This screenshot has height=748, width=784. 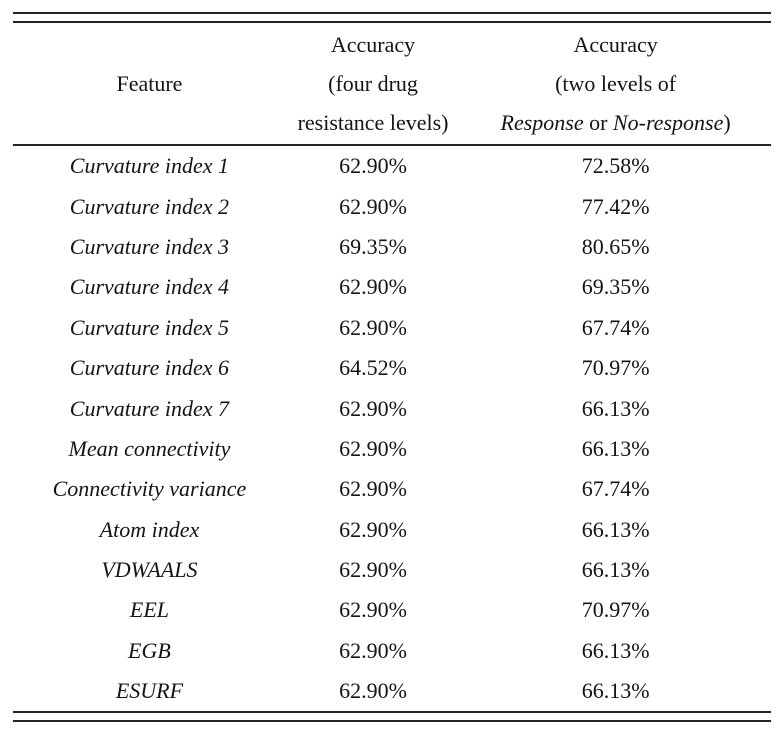 What do you see at coordinates (373, 44) in the screenshot?
I see `accuracy-four-line1: Accuracy` at bounding box center [373, 44].